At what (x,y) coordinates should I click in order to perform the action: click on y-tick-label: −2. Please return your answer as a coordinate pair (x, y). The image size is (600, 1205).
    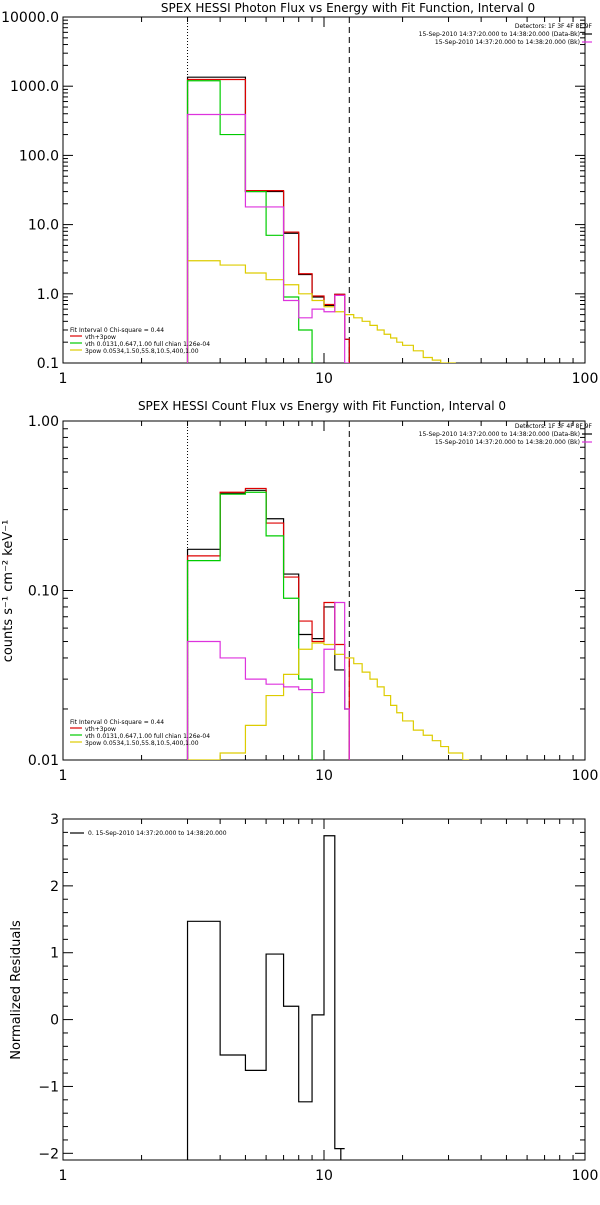
    Looking at the image, I should click on (48, 1154).